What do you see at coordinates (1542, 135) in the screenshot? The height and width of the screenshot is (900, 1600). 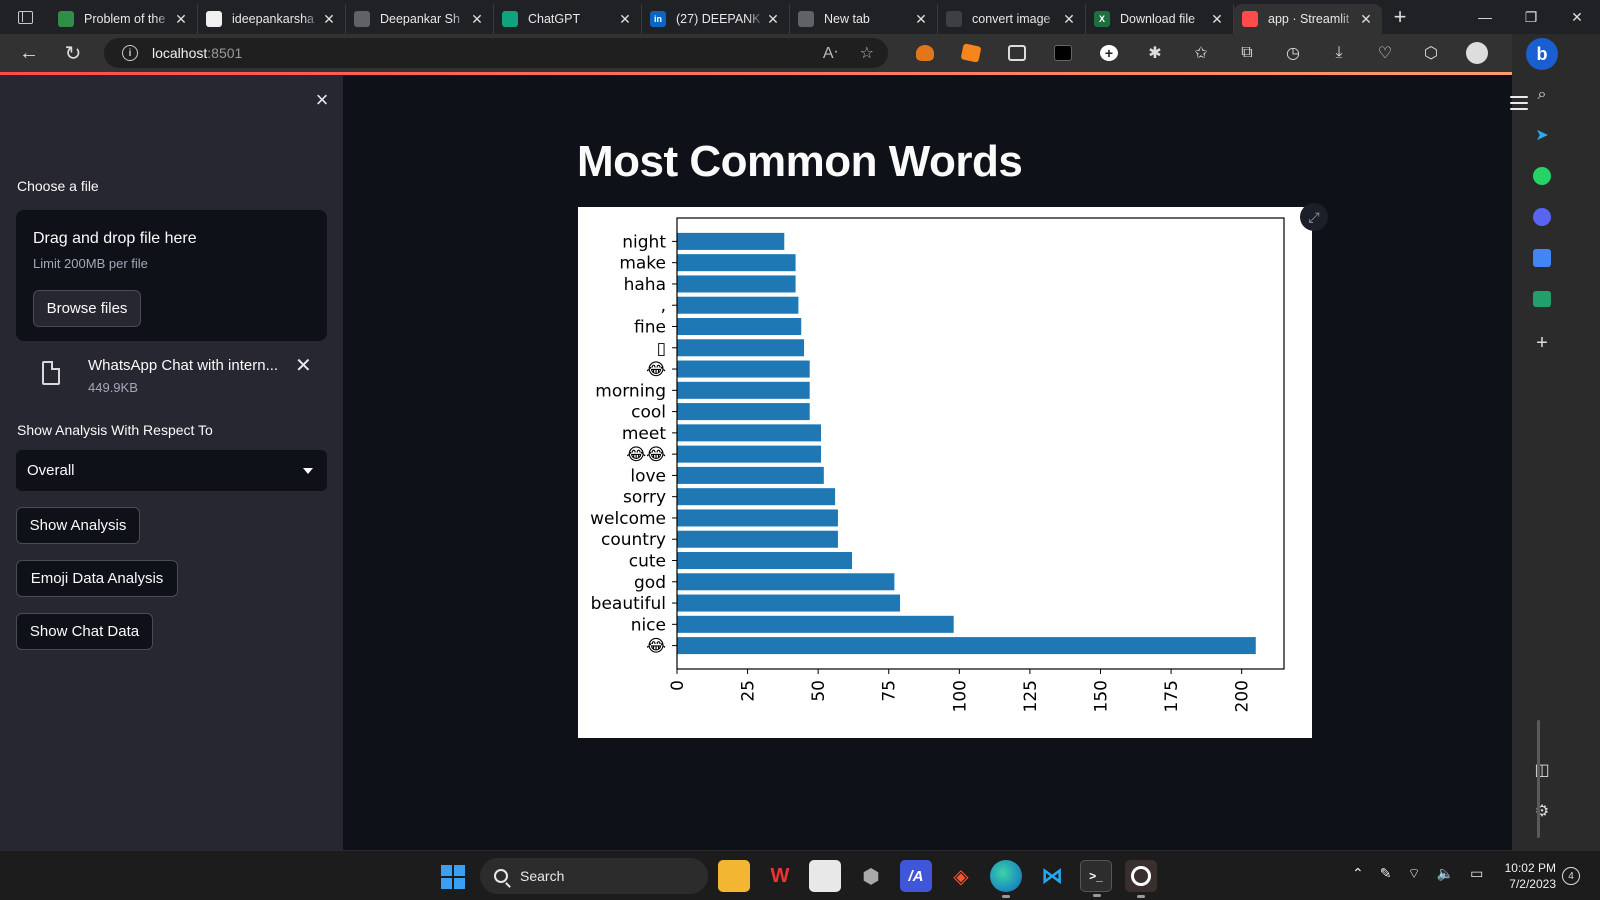 I see `telegram-icon: ➤` at bounding box center [1542, 135].